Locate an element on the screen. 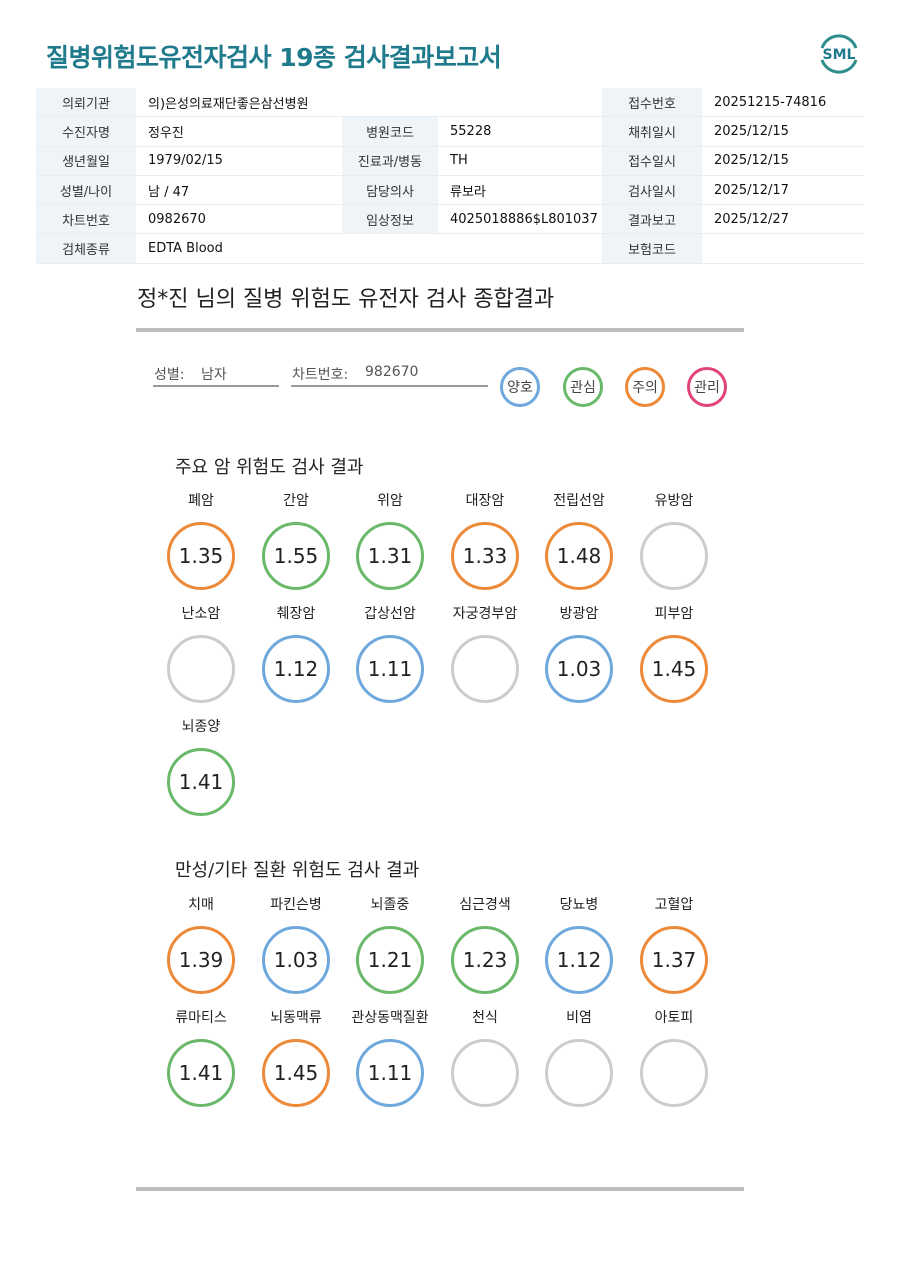 Image resolution: width=900 pixels, height=1271 pixels. risk-score-circle: 1.35 is located at coordinates (201, 556).